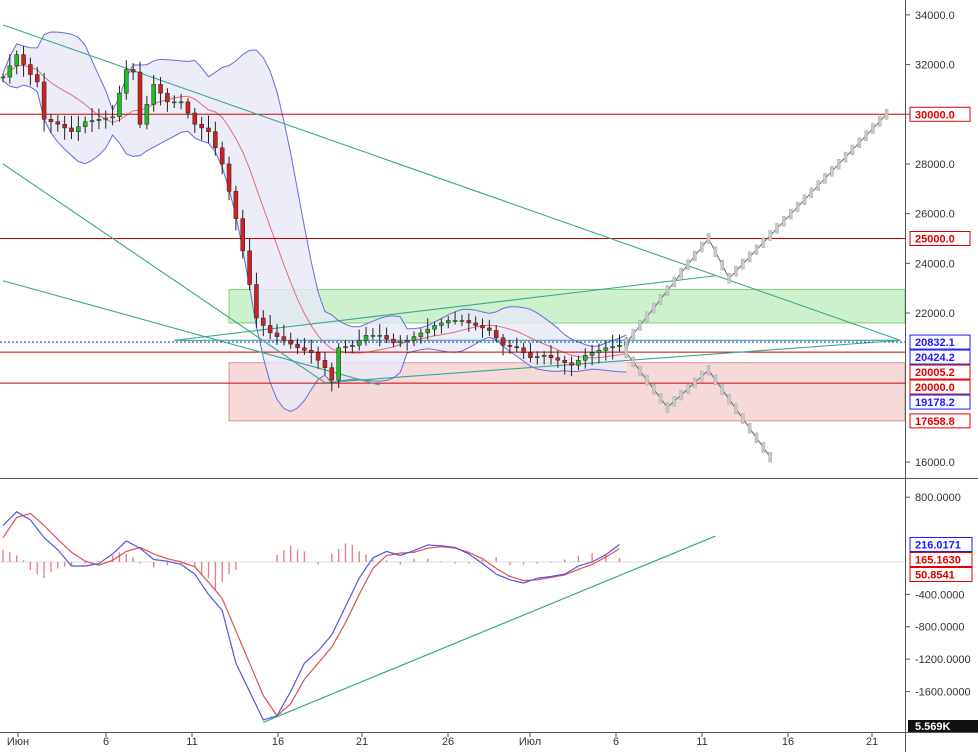 This screenshot has height=752, width=978. What do you see at coordinates (943, 660) in the screenshot?
I see `macd-tick-label: -1200.0000` at bounding box center [943, 660].